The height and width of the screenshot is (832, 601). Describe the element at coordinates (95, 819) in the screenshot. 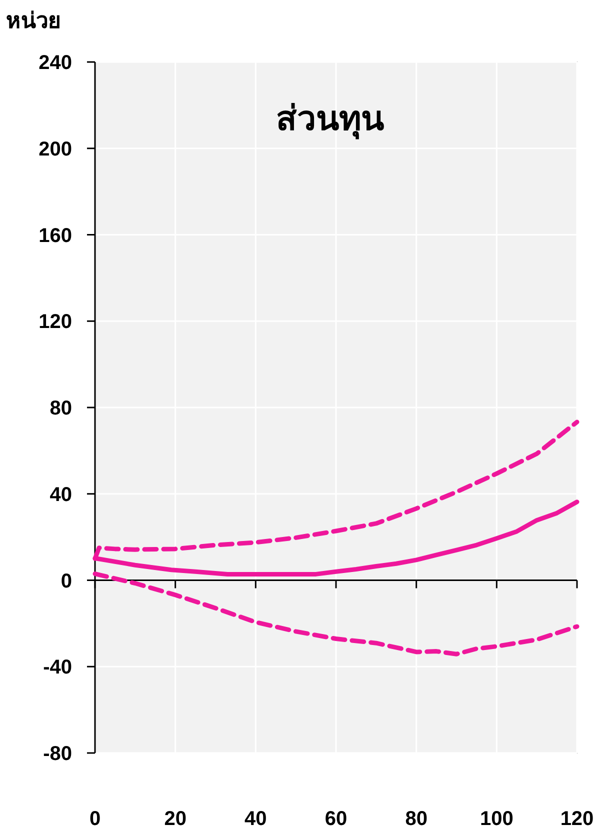

I see `x-tick-label: 0` at that location.